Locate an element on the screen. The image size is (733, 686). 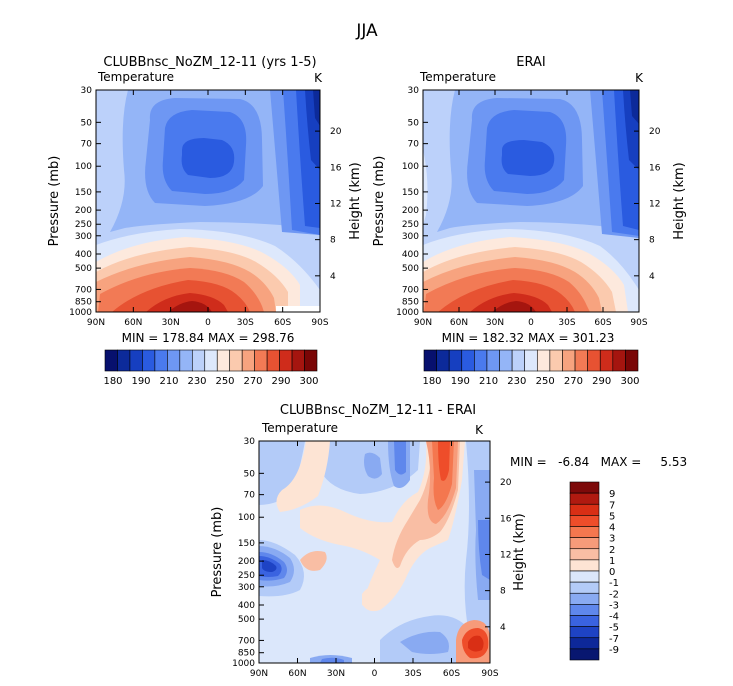
colorbar-label: 300 is located at coordinates (308, 381).